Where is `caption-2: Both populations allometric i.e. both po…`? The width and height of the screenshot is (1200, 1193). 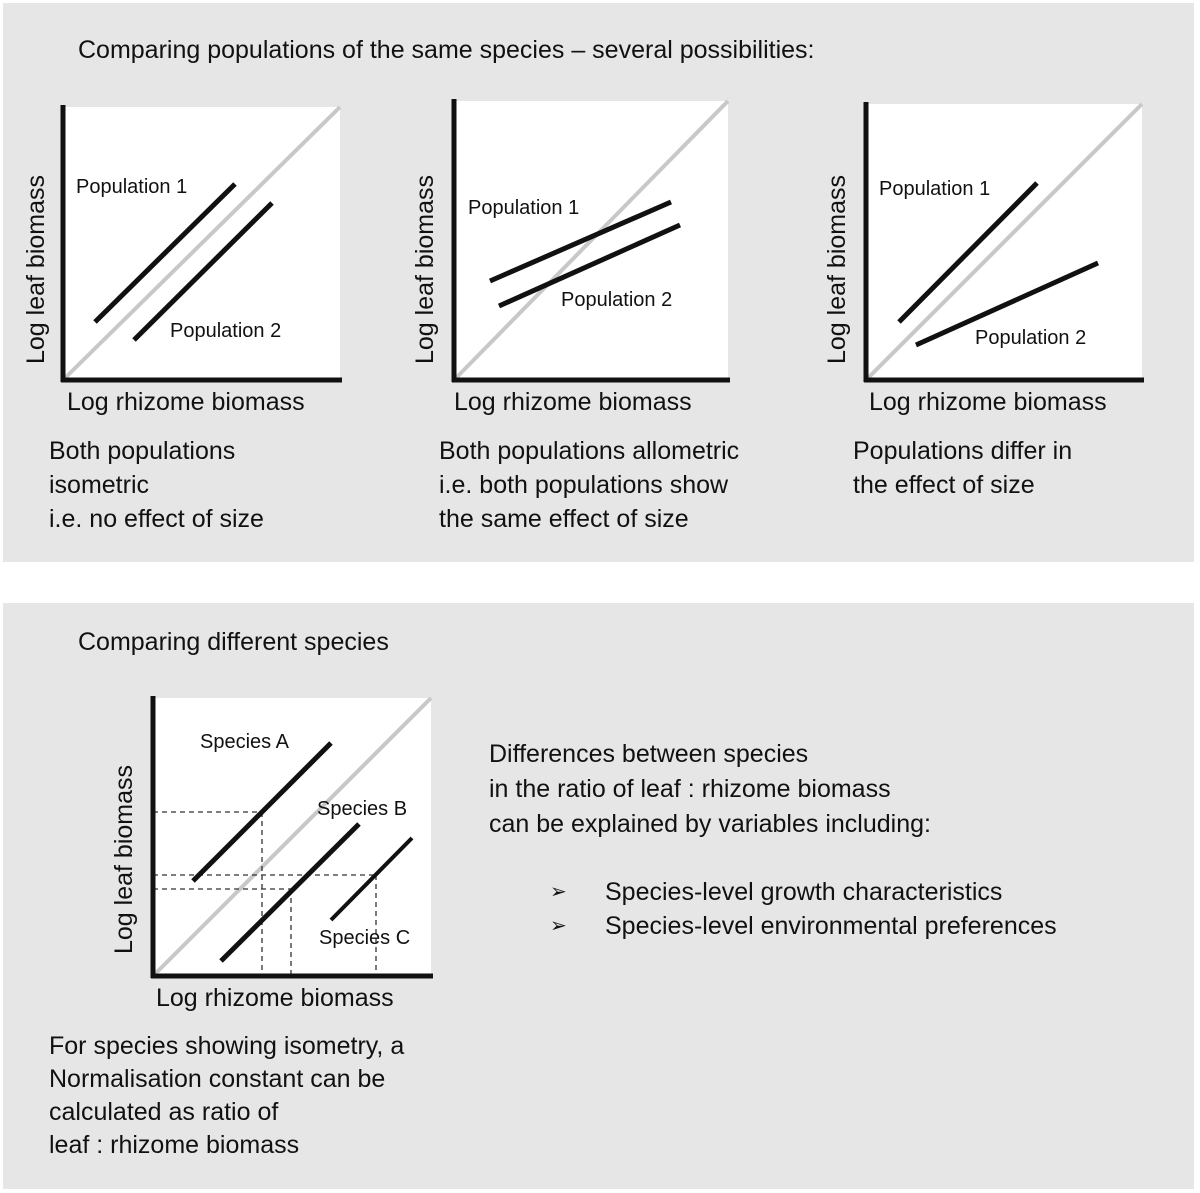 caption-2: Both populations allometric i.e. both po… is located at coordinates (589, 485).